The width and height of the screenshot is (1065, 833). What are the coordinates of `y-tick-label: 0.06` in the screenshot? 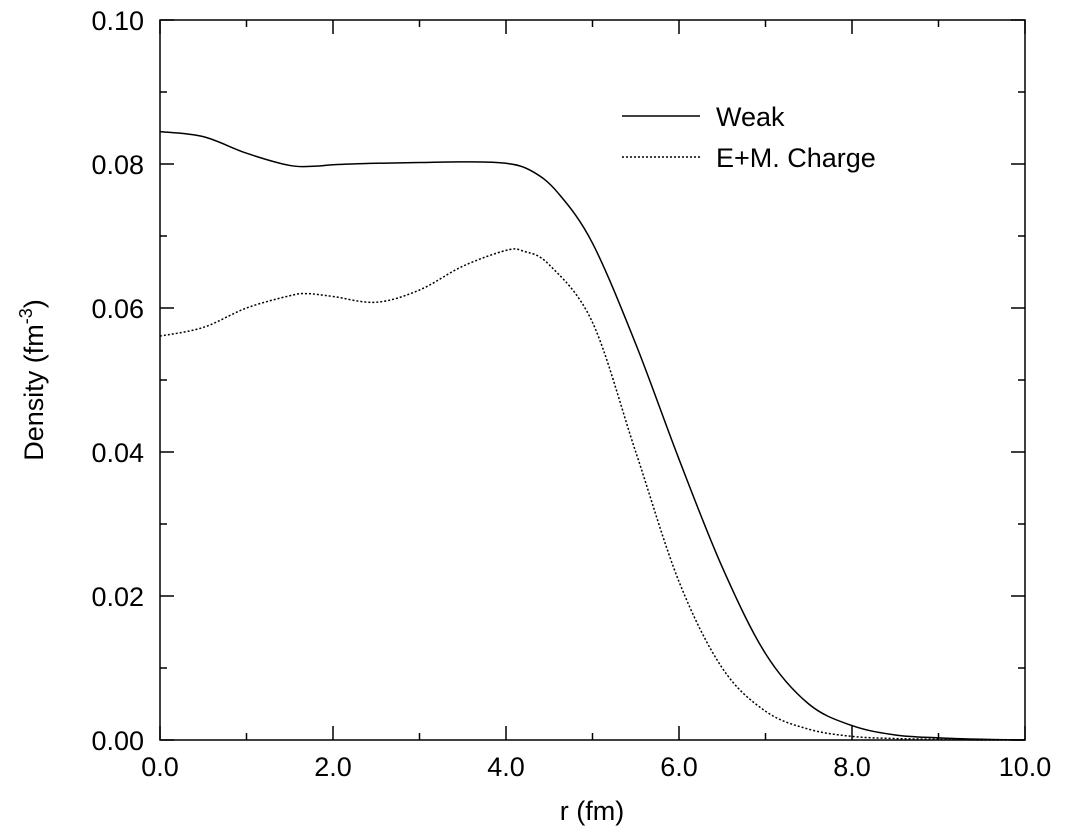 It's located at (117, 309).